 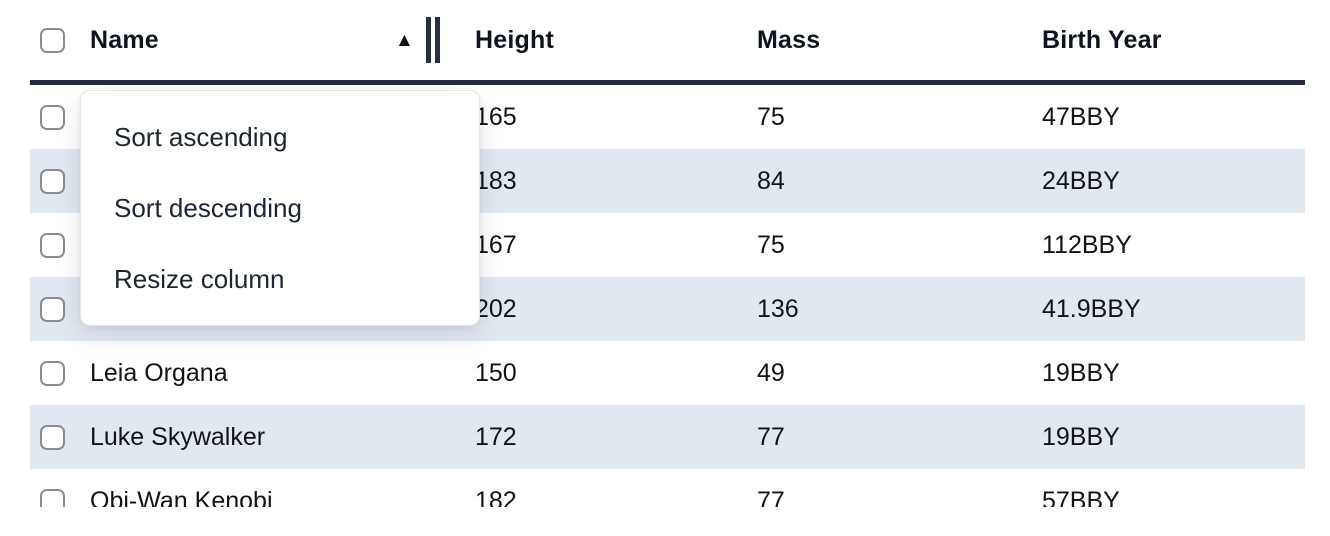 What do you see at coordinates (124, 39) in the screenshot?
I see `column-header-name-label: Name` at bounding box center [124, 39].